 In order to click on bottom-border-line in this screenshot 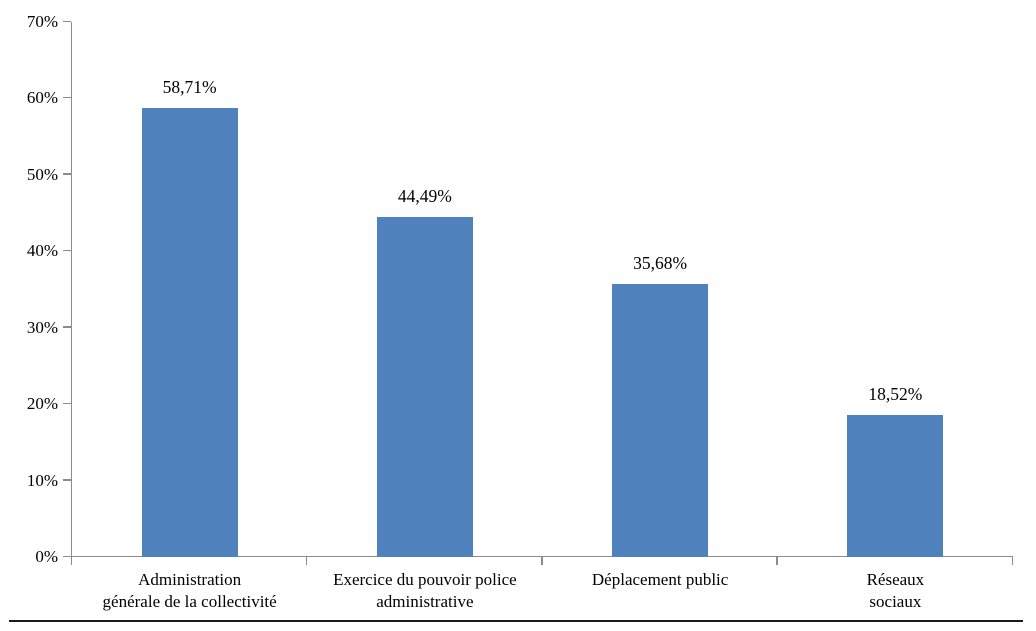, I will do `click(516, 621)`.